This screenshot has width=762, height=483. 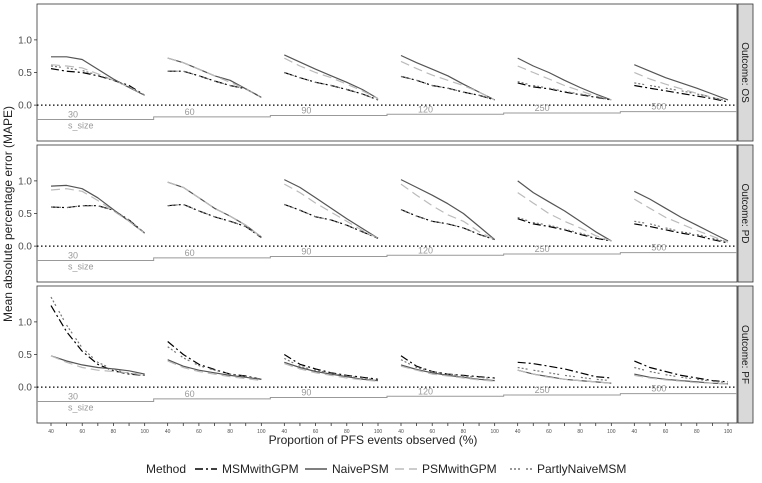 I want to click on facet-label: Outcome: OS, so click(x=744, y=72).